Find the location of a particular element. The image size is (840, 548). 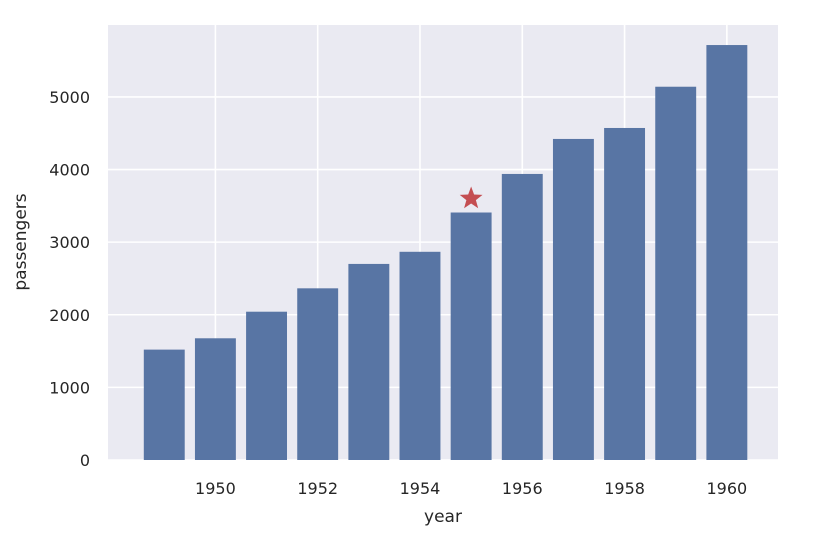

bar-1958 is located at coordinates (625, 294).